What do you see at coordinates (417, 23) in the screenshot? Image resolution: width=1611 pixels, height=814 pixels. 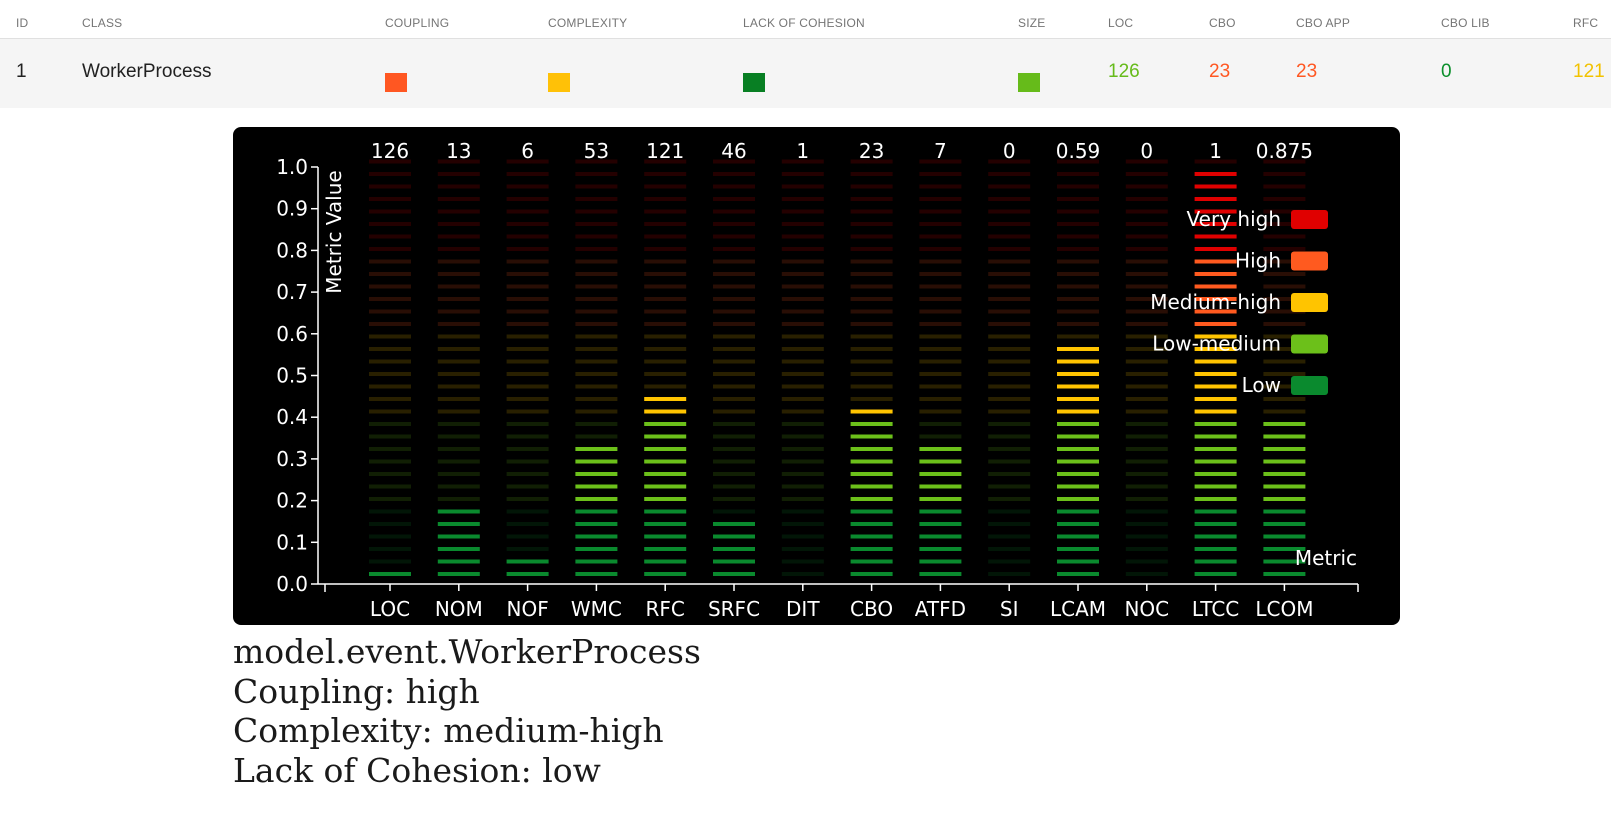 I see `col-header-coupling: COUPLING` at bounding box center [417, 23].